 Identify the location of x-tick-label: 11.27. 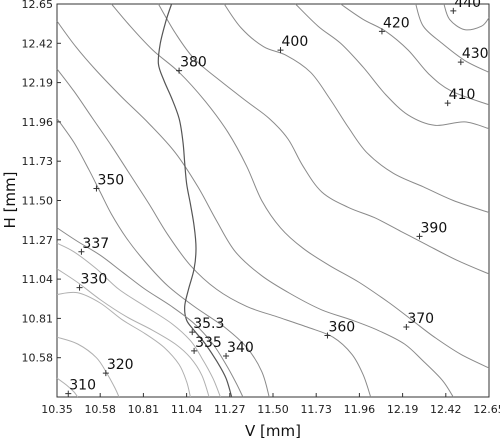
(230, 409).